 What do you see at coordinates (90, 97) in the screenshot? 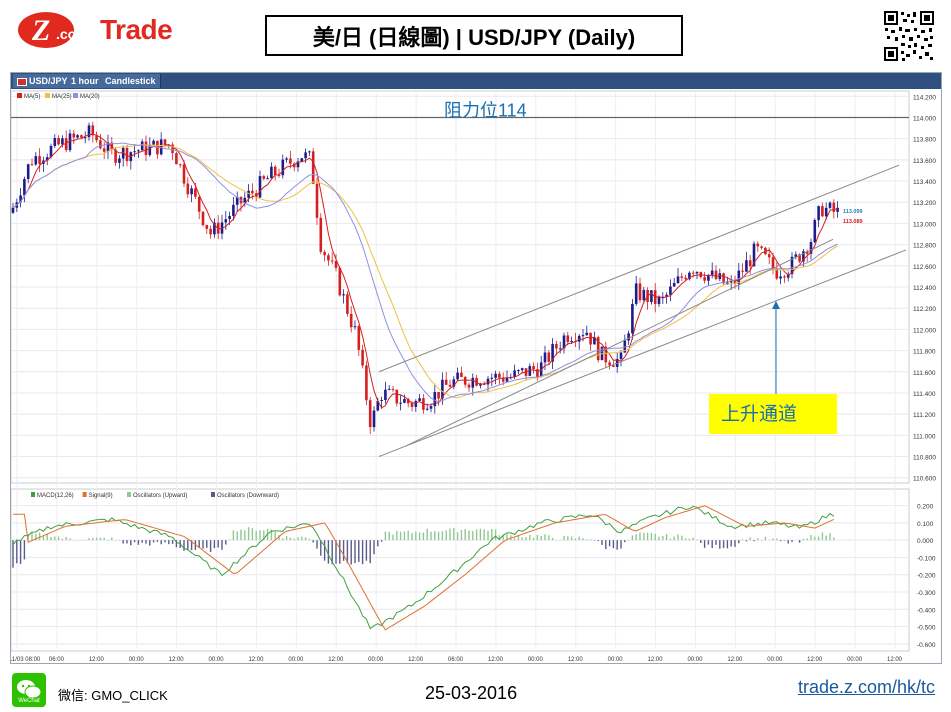
I see `legend-label: MA(20)` at bounding box center [90, 97].